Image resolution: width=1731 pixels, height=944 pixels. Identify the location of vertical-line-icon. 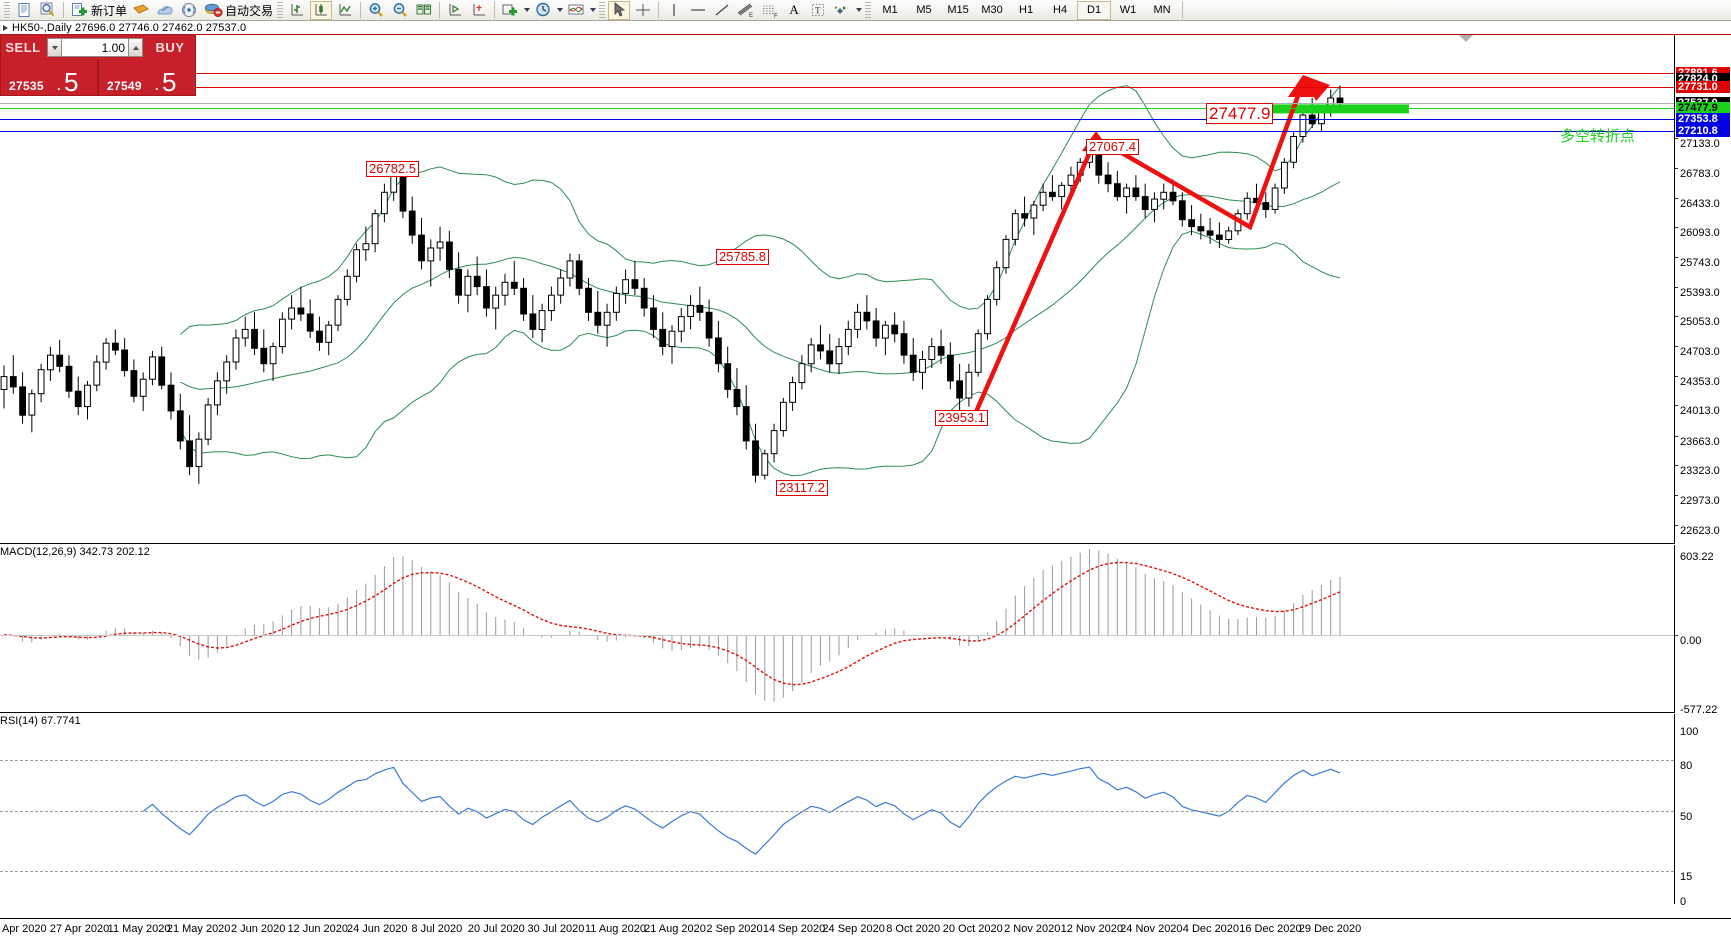
(674, 10).